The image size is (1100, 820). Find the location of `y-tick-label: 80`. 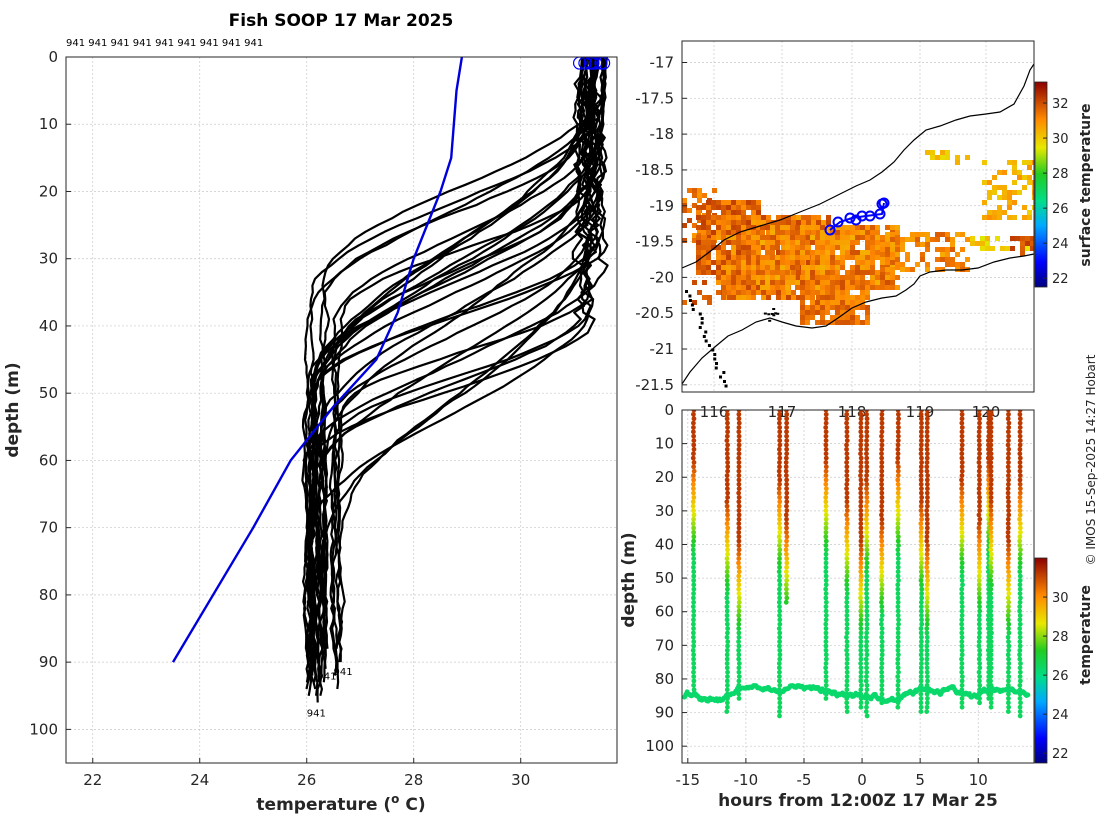

y-tick-label: 80 is located at coordinates (48, 595).